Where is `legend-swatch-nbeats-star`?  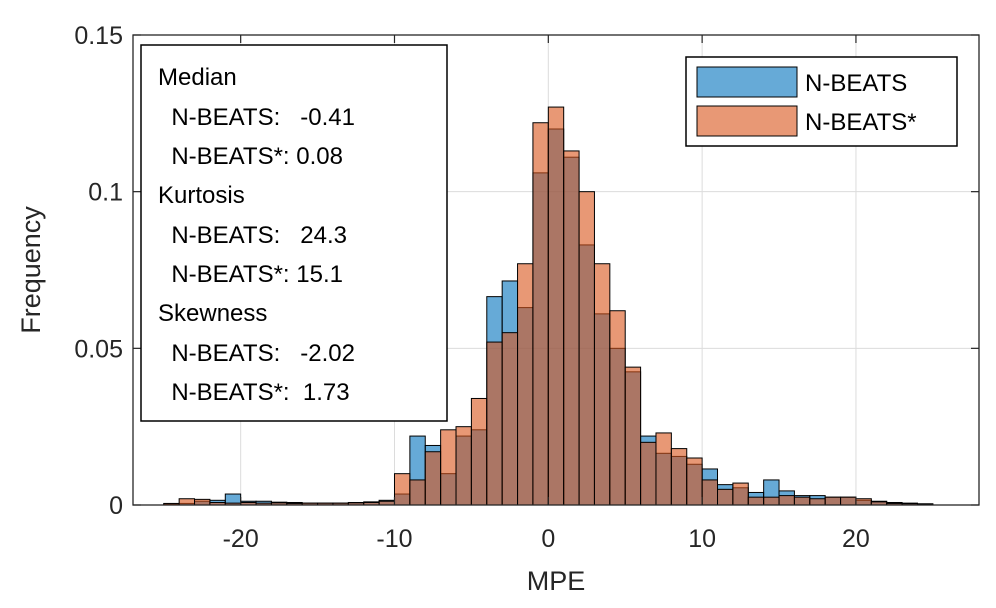 legend-swatch-nbeats-star is located at coordinates (747, 121).